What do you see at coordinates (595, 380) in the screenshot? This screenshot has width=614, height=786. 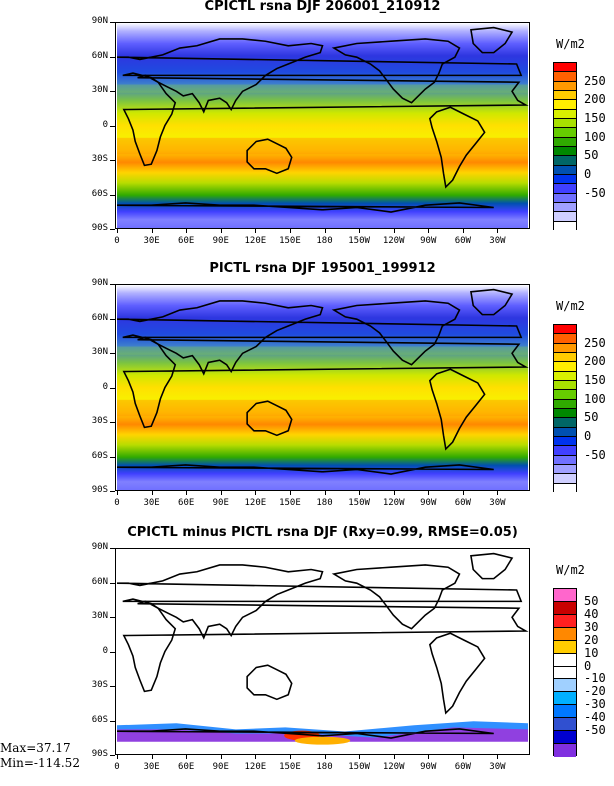 I see `colorbar-label: 150` at bounding box center [595, 380].